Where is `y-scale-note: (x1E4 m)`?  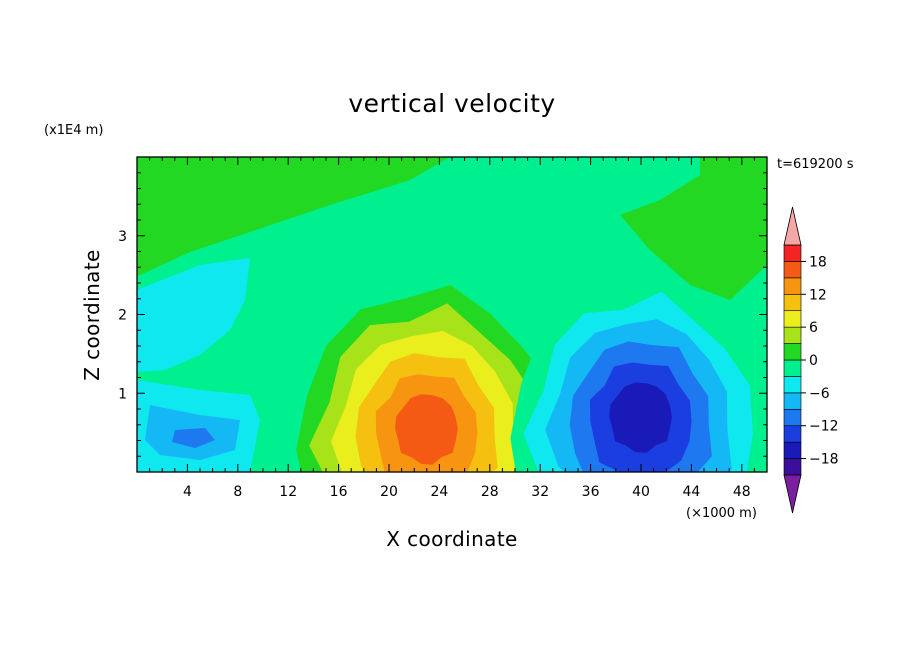 y-scale-note: (x1E4 m) is located at coordinates (73, 130).